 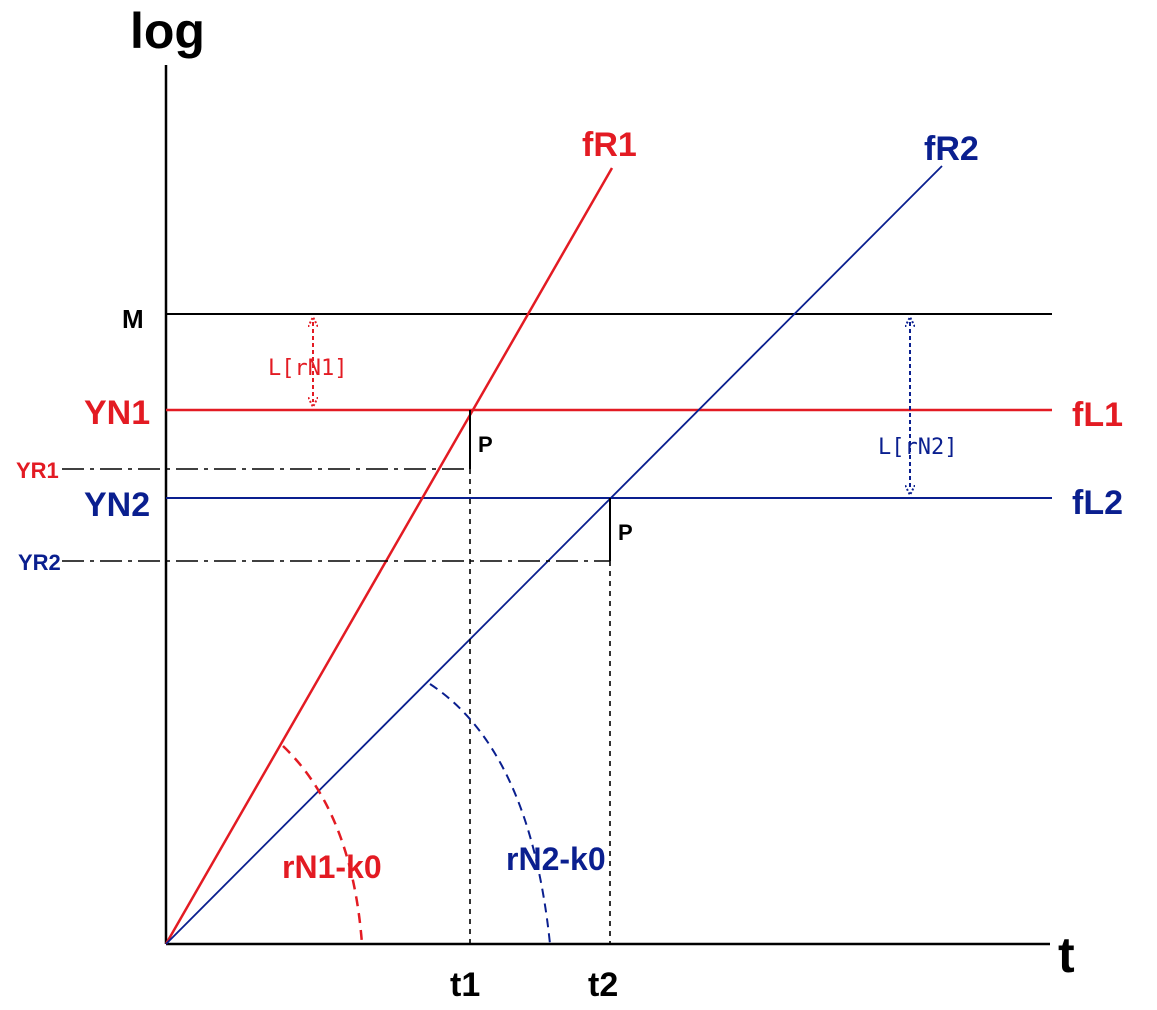 What do you see at coordinates (167, 31) in the screenshot?
I see `y-axis-label: log` at bounding box center [167, 31].